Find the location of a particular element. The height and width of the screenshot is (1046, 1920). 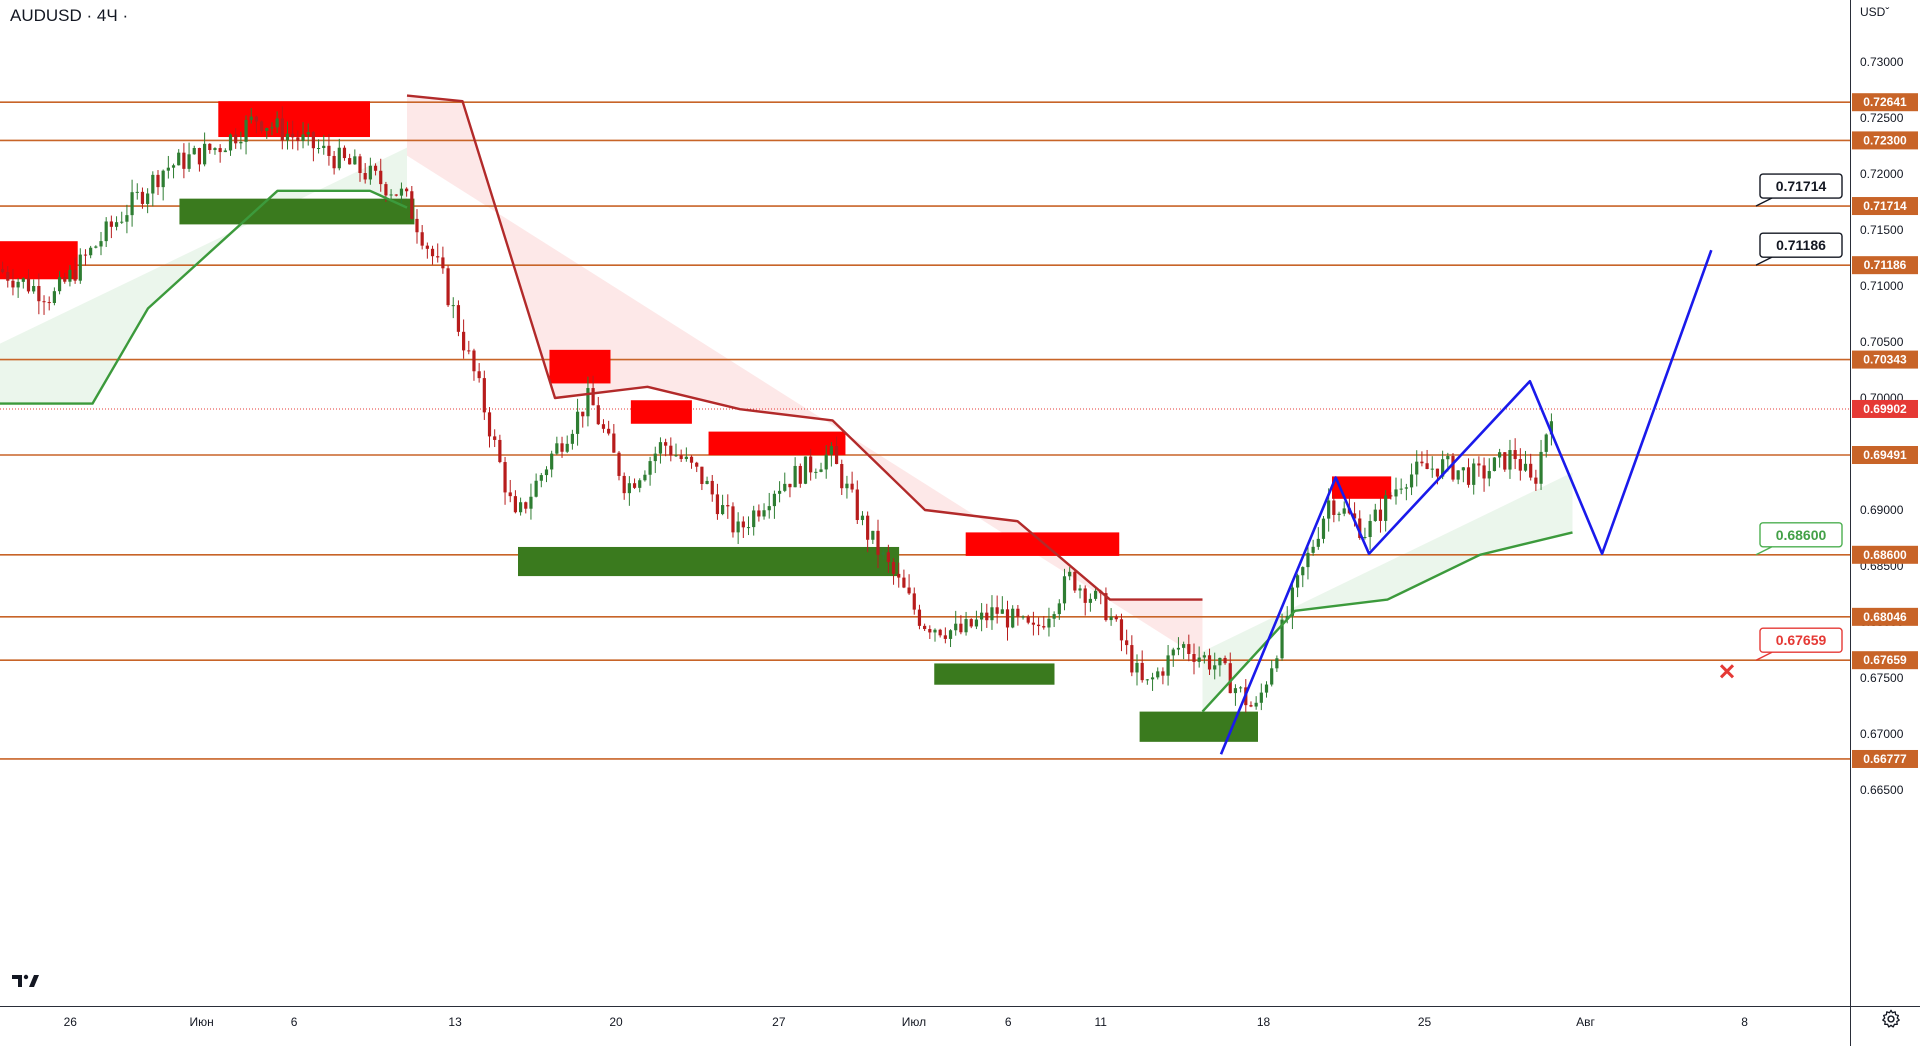

price-tick-label: 0.69000 is located at coordinates (1882, 510).